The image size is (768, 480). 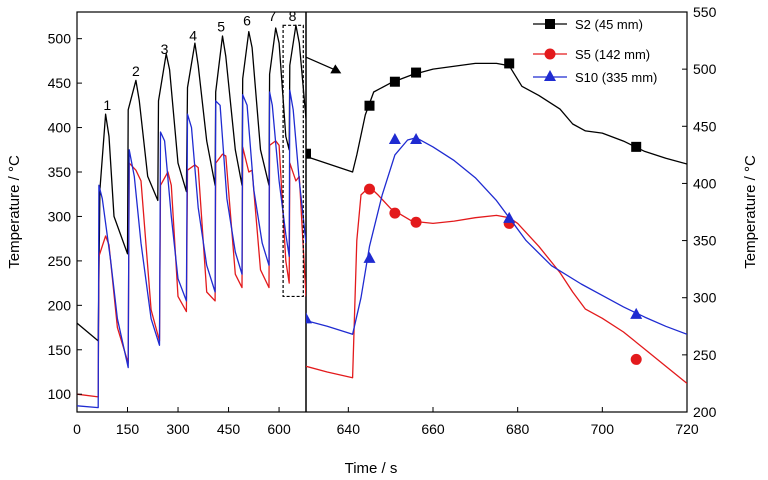 I want to click on right-y-tick-label: 250, so click(x=705, y=355).